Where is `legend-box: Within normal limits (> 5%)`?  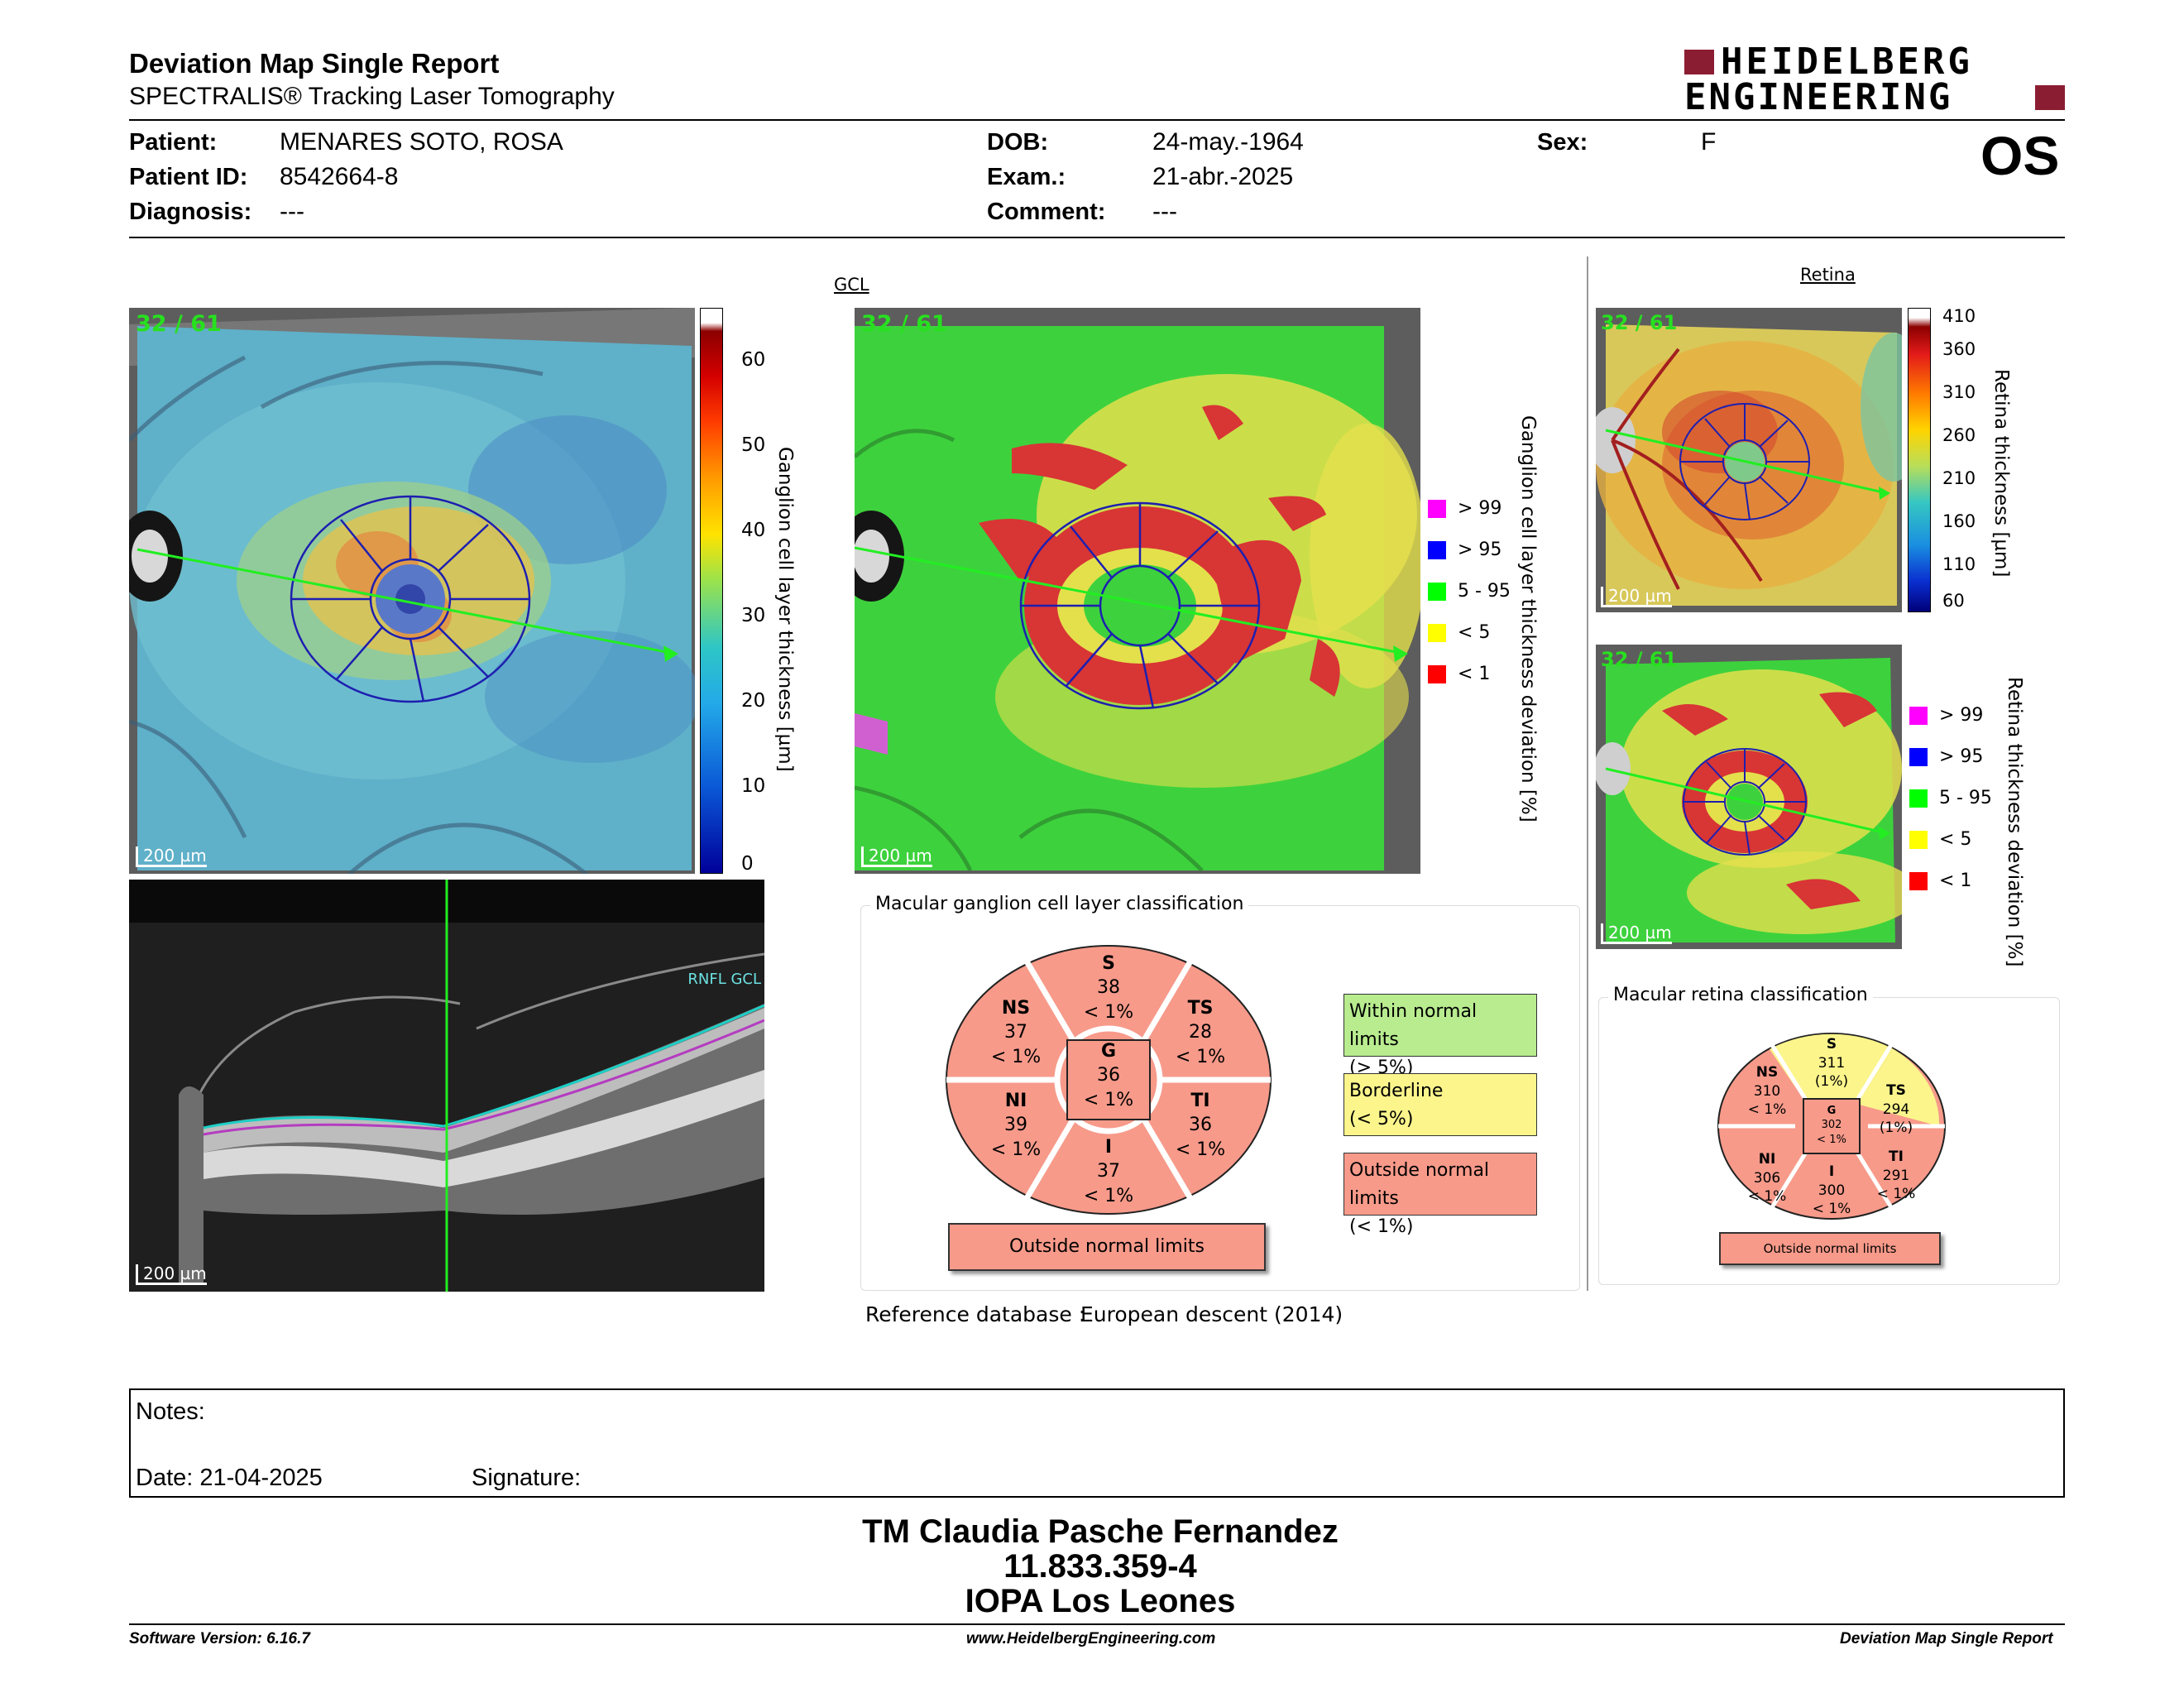 legend-box: Within normal limits (> 5%) is located at coordinates (1440, 1036).